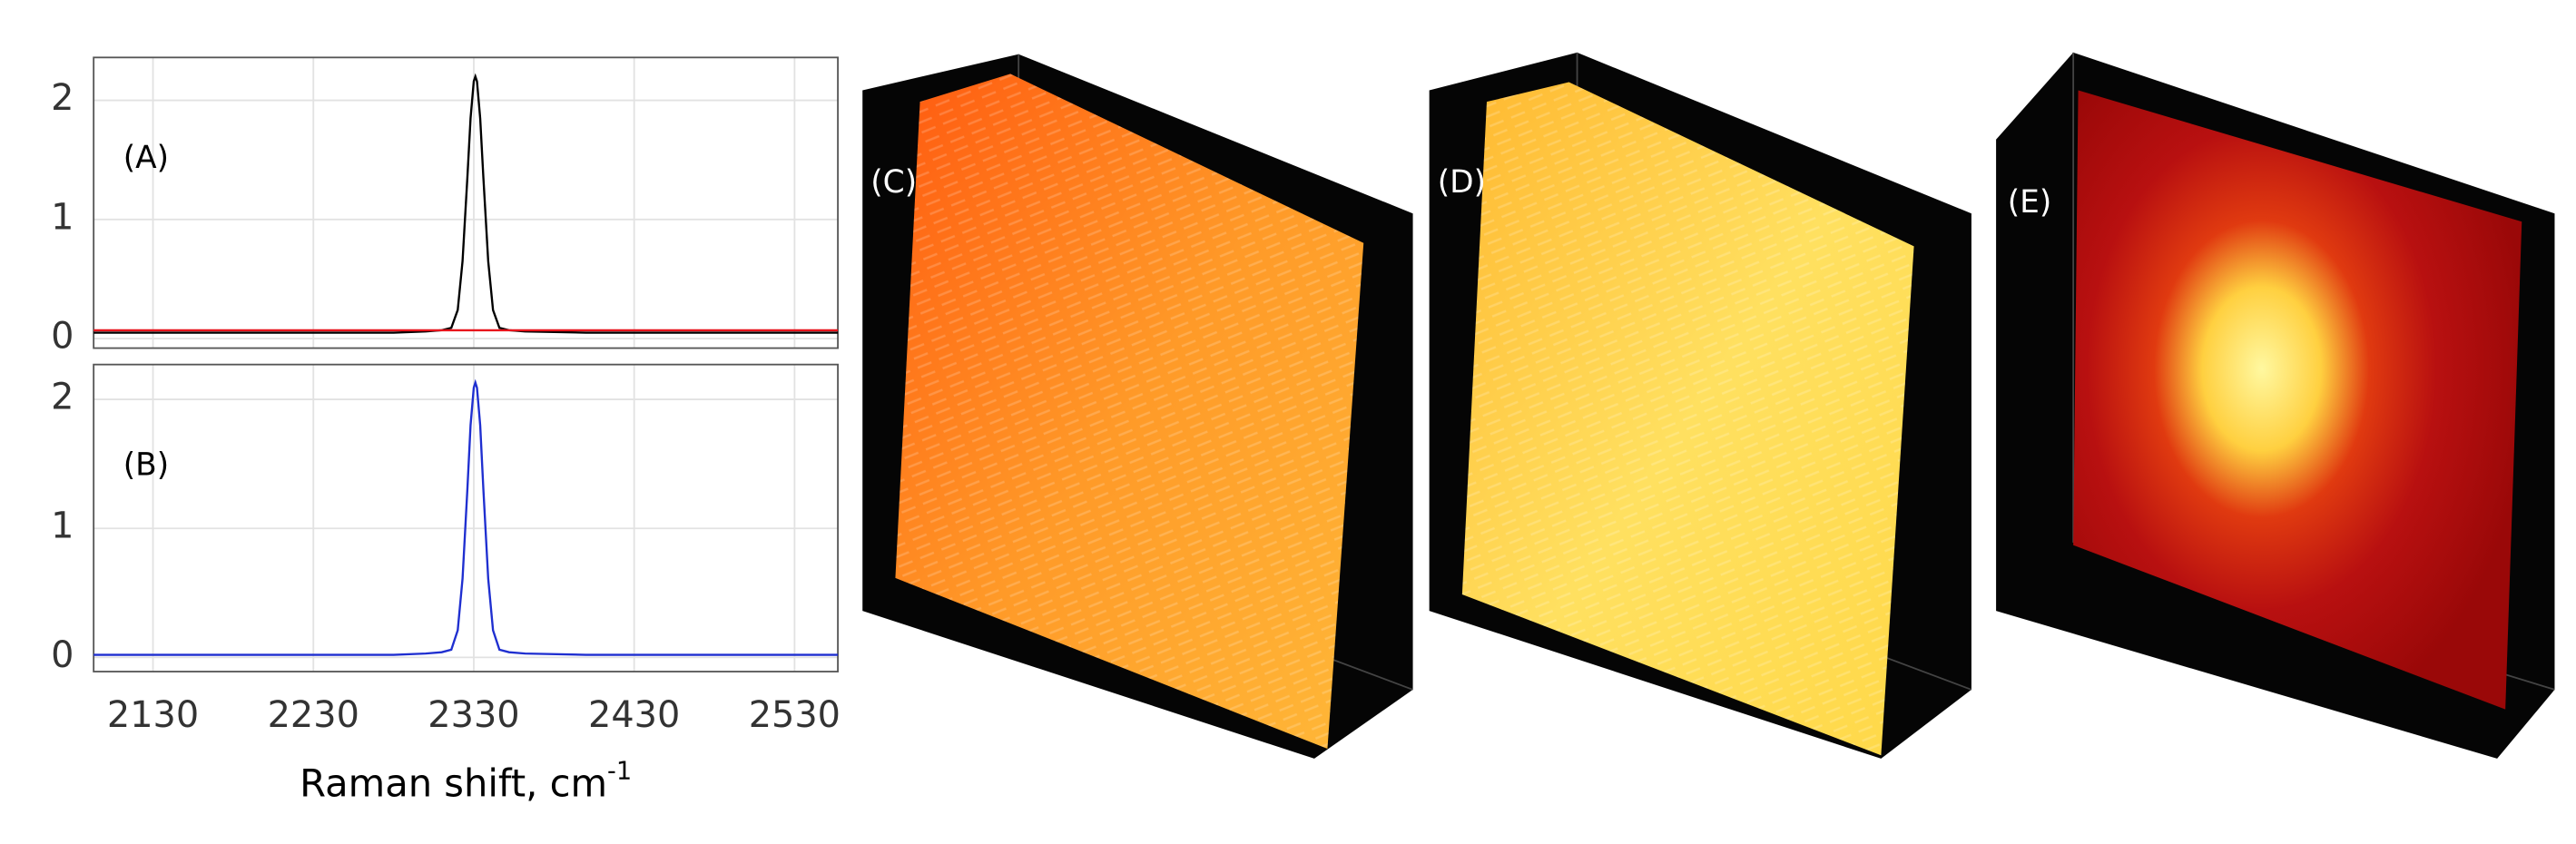  What do you see at coordinates (473, 715) in the screenshot?
I see `x-tick-label: 2330` at bounding box center [473, 715].